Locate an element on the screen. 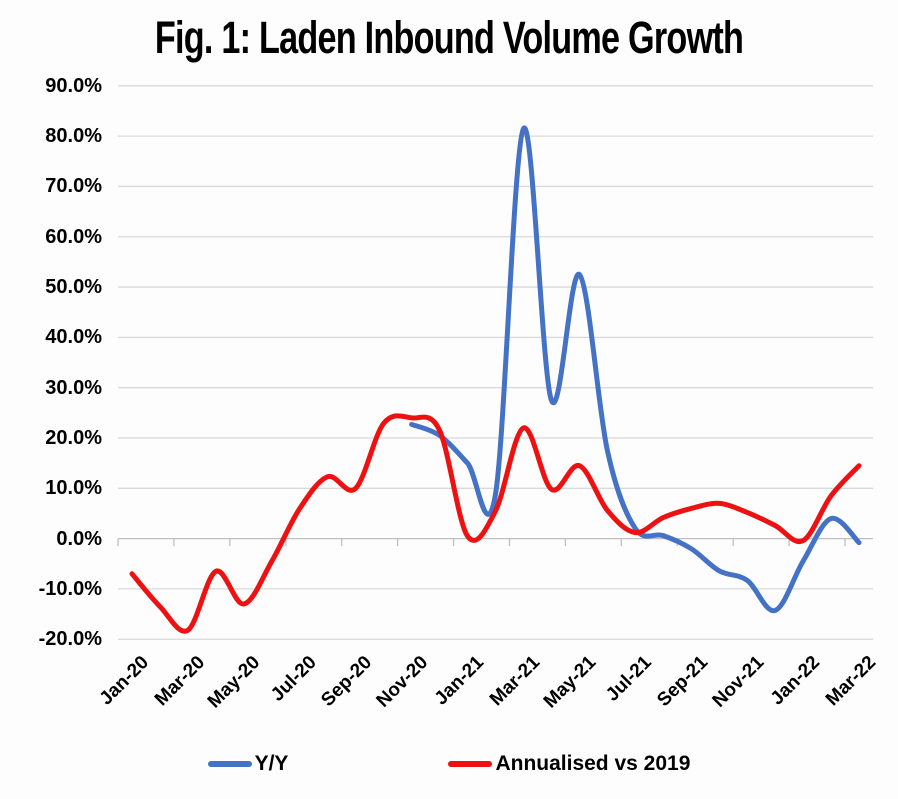 Image resolution: width=898 pixels, height=799 pixels. legend-label-yy: Y/Y is located at coordinates (271, 763).